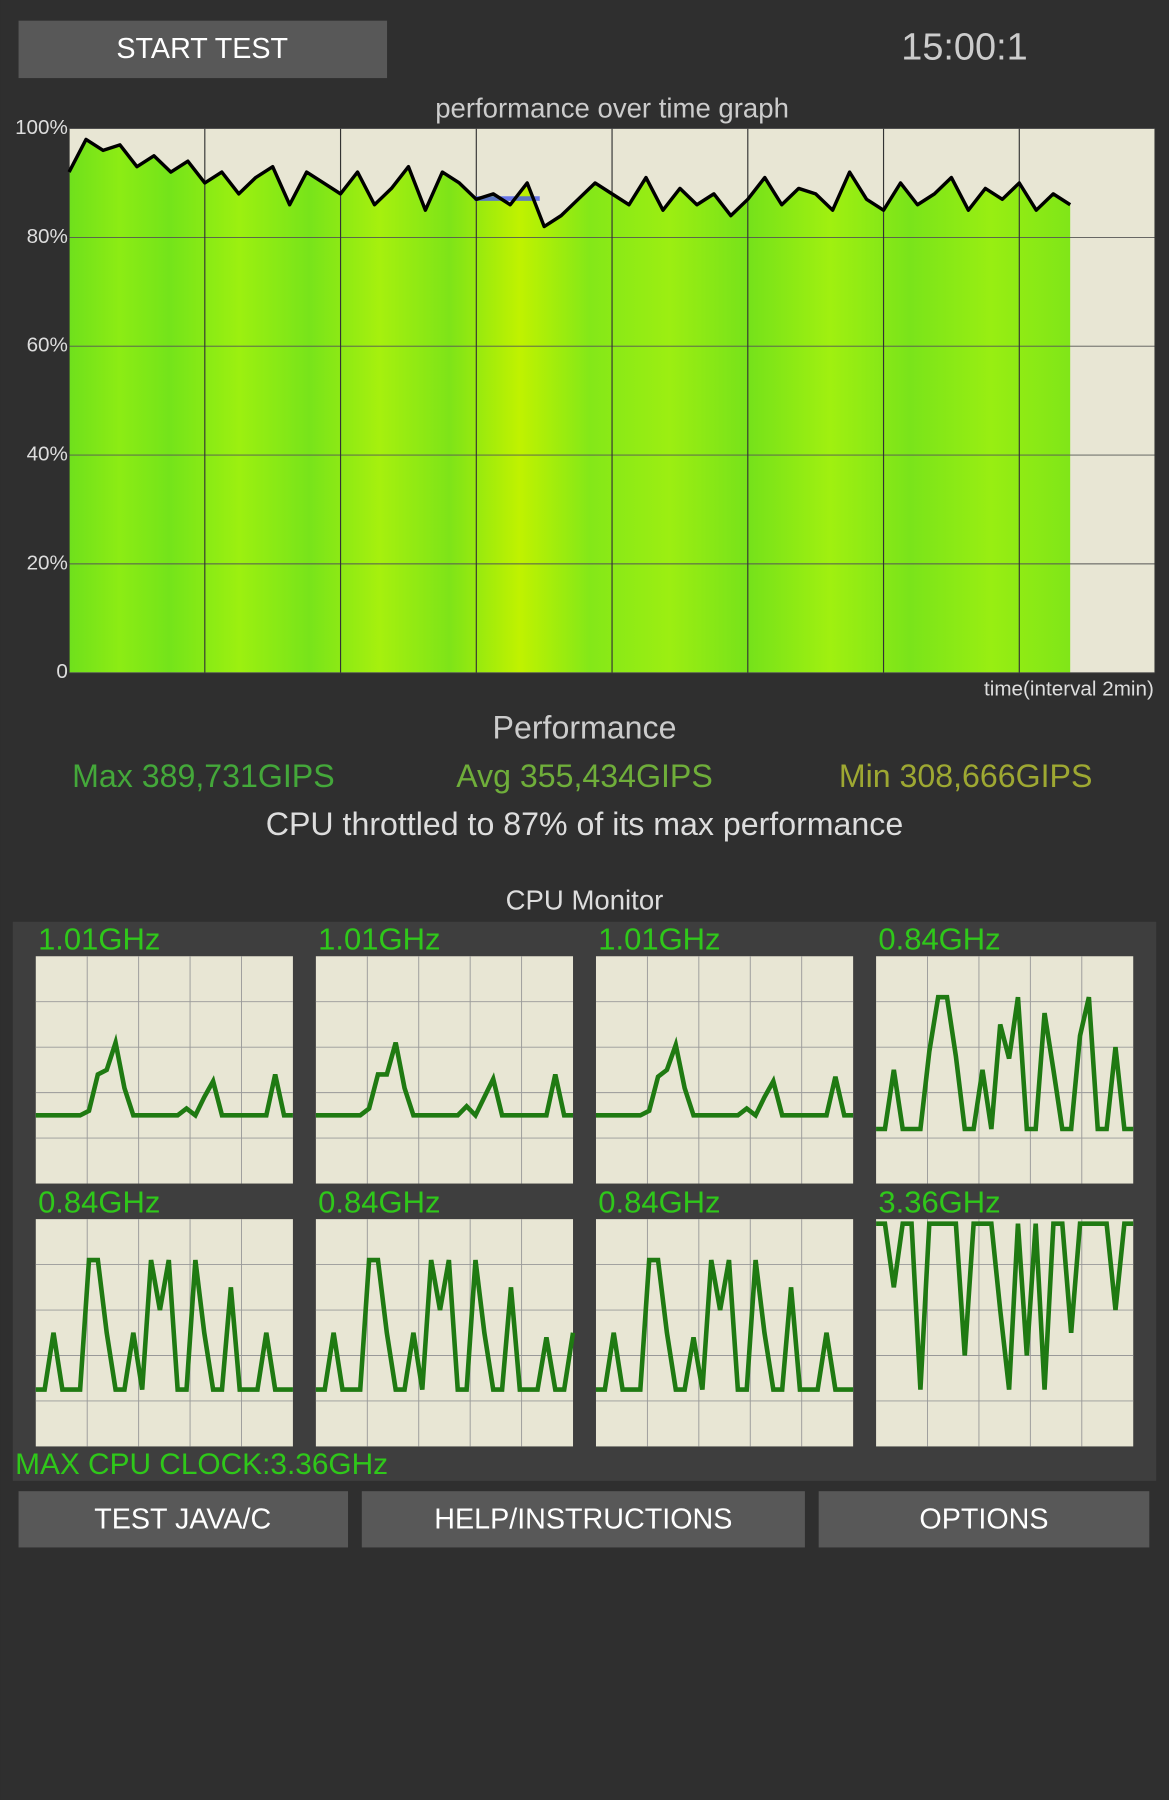  What do you see at coordinates (47, 345) in the screenshot?
I see `y-tick-label: 60%` at bounding box center [47, 345].